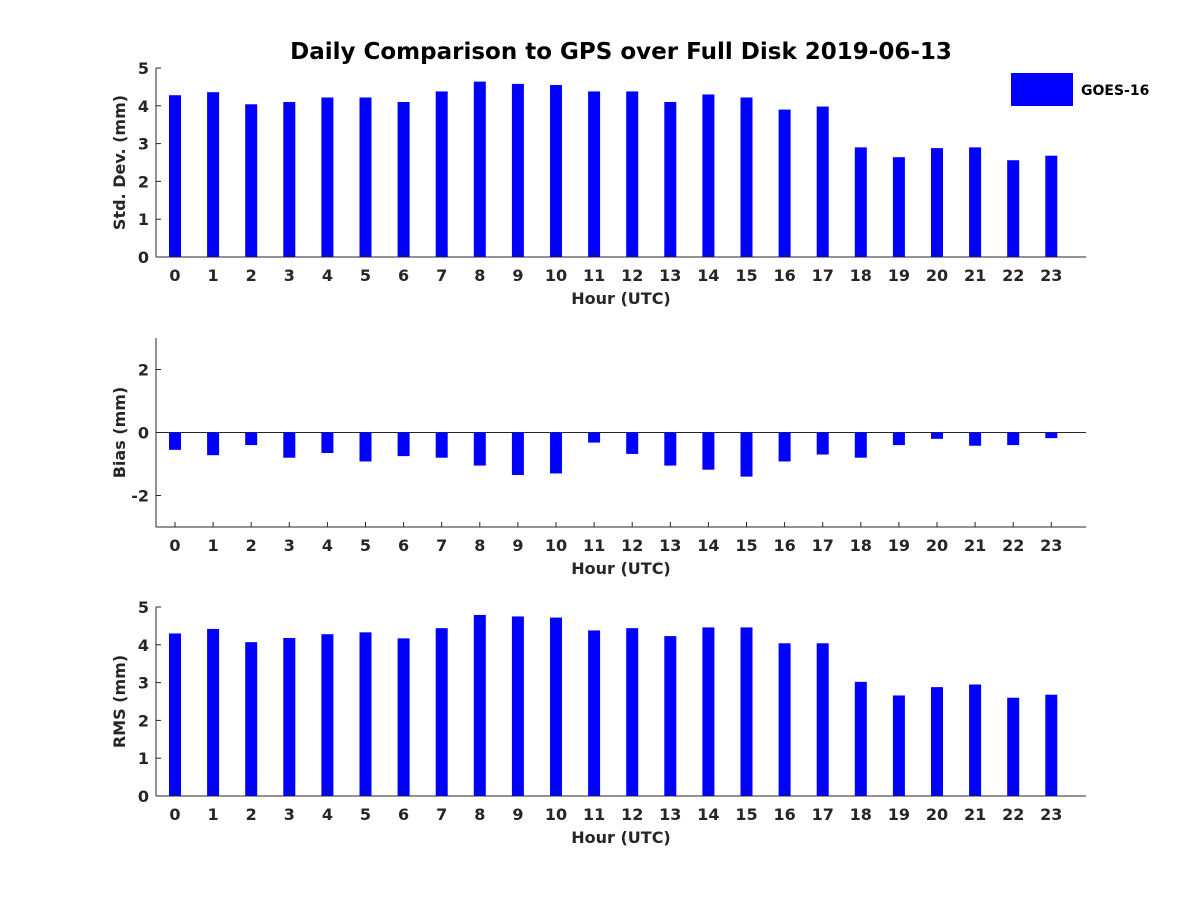  What do you see at coordinates (708, 545) in the screenshot?
I see `bias-x-tick-label: 14` at bounding box center [708, 545].